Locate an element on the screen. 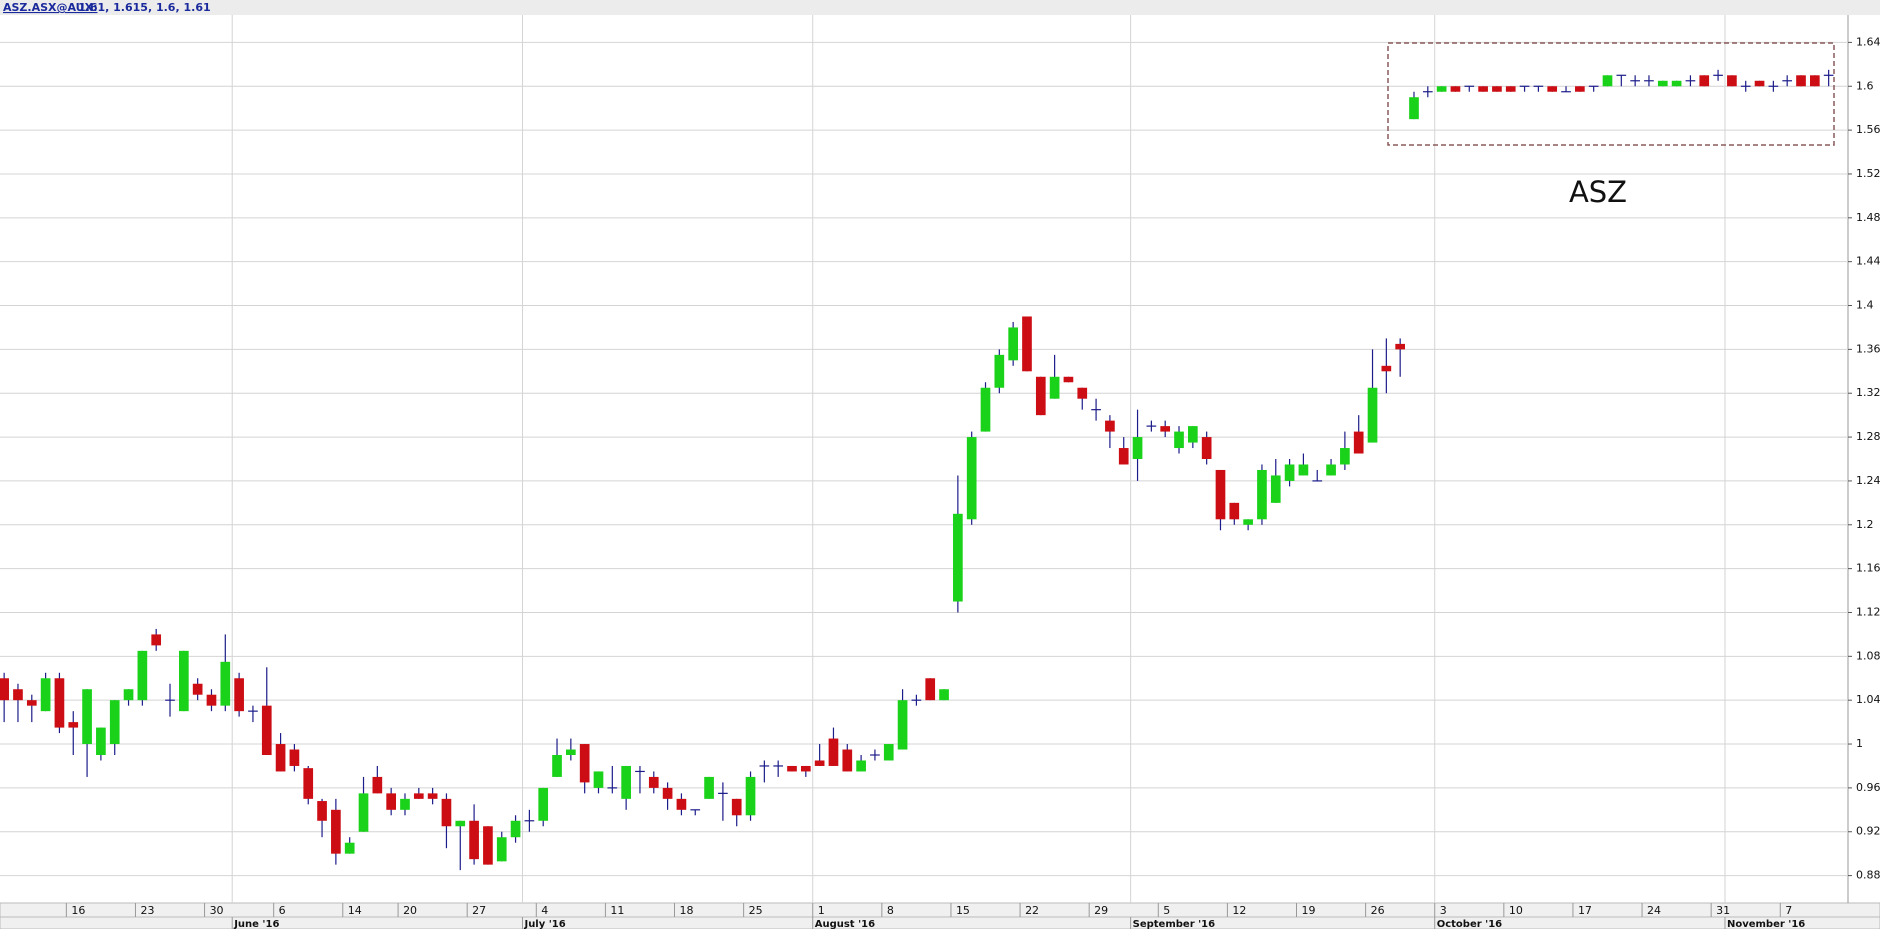 The height and width of the screenshot is (929, 1880). y-tick-label: 1.64 is located at coordinates (1868, 41).